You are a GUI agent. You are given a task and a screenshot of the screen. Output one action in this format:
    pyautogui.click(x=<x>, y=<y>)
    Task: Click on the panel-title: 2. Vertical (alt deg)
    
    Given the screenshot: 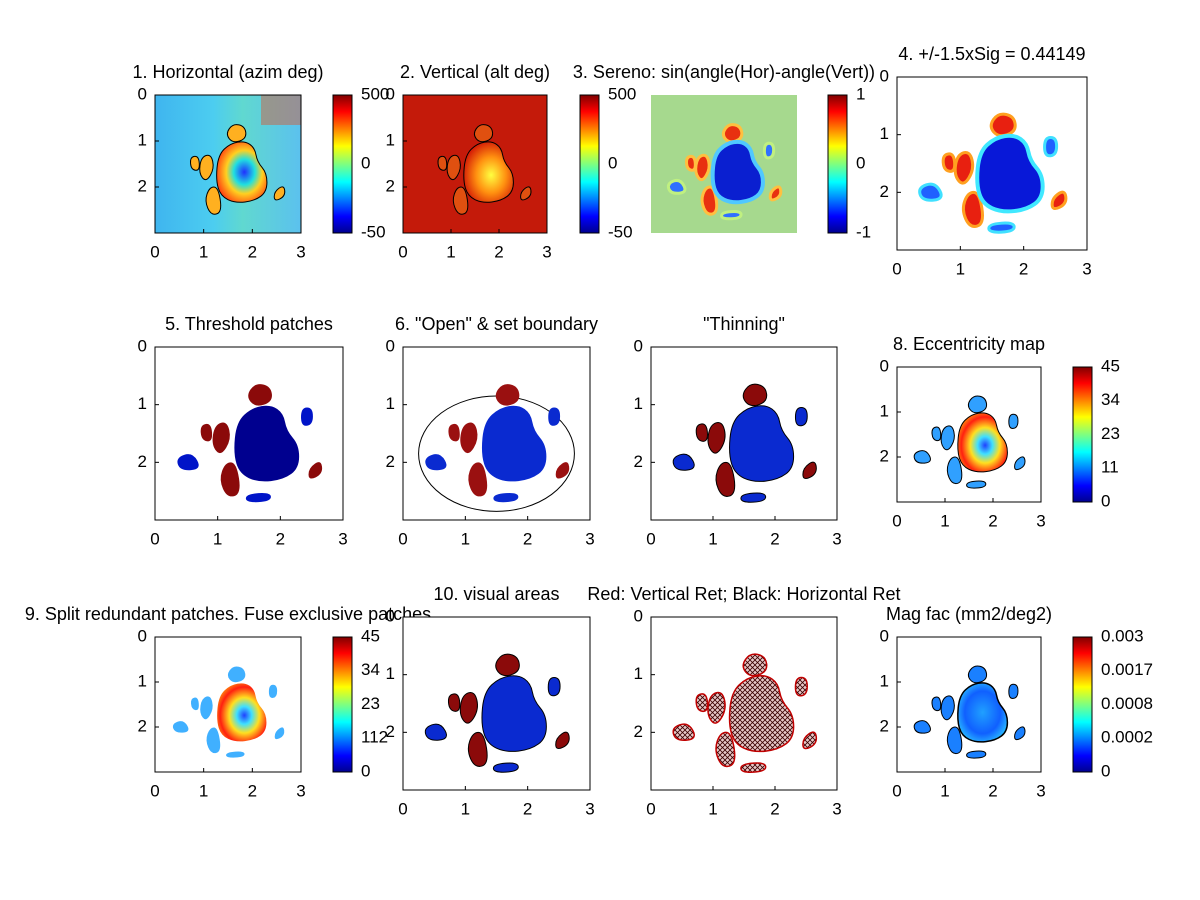 What is the action you would take?
    pyautogui.click(x=475, y=72)
    